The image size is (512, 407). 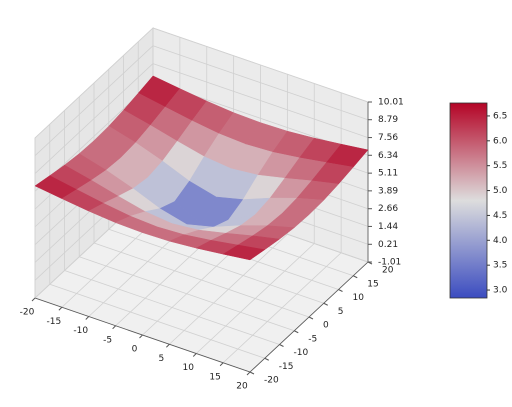 I want to click on y-tick-label: 10, so click(x=359, y=298).